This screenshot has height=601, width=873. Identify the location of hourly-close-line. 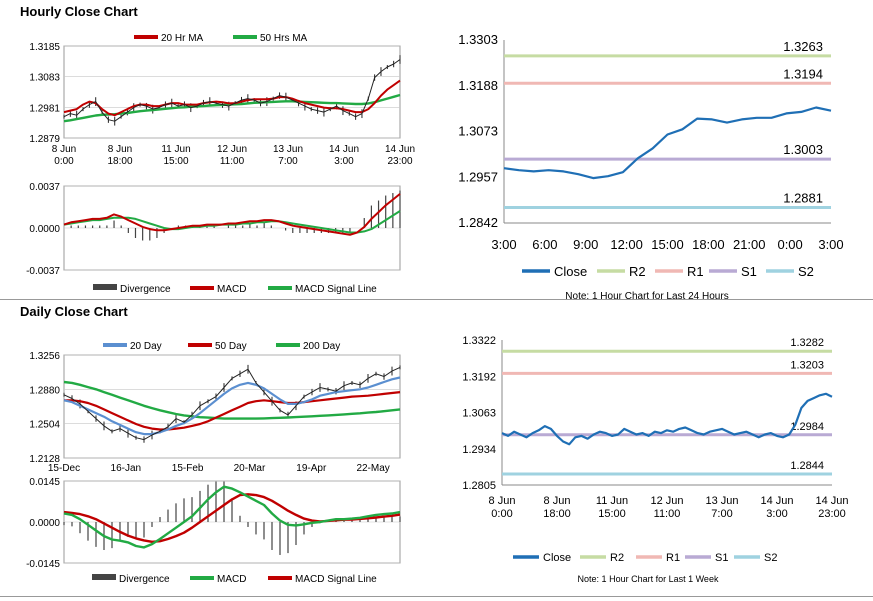
(232, 90).